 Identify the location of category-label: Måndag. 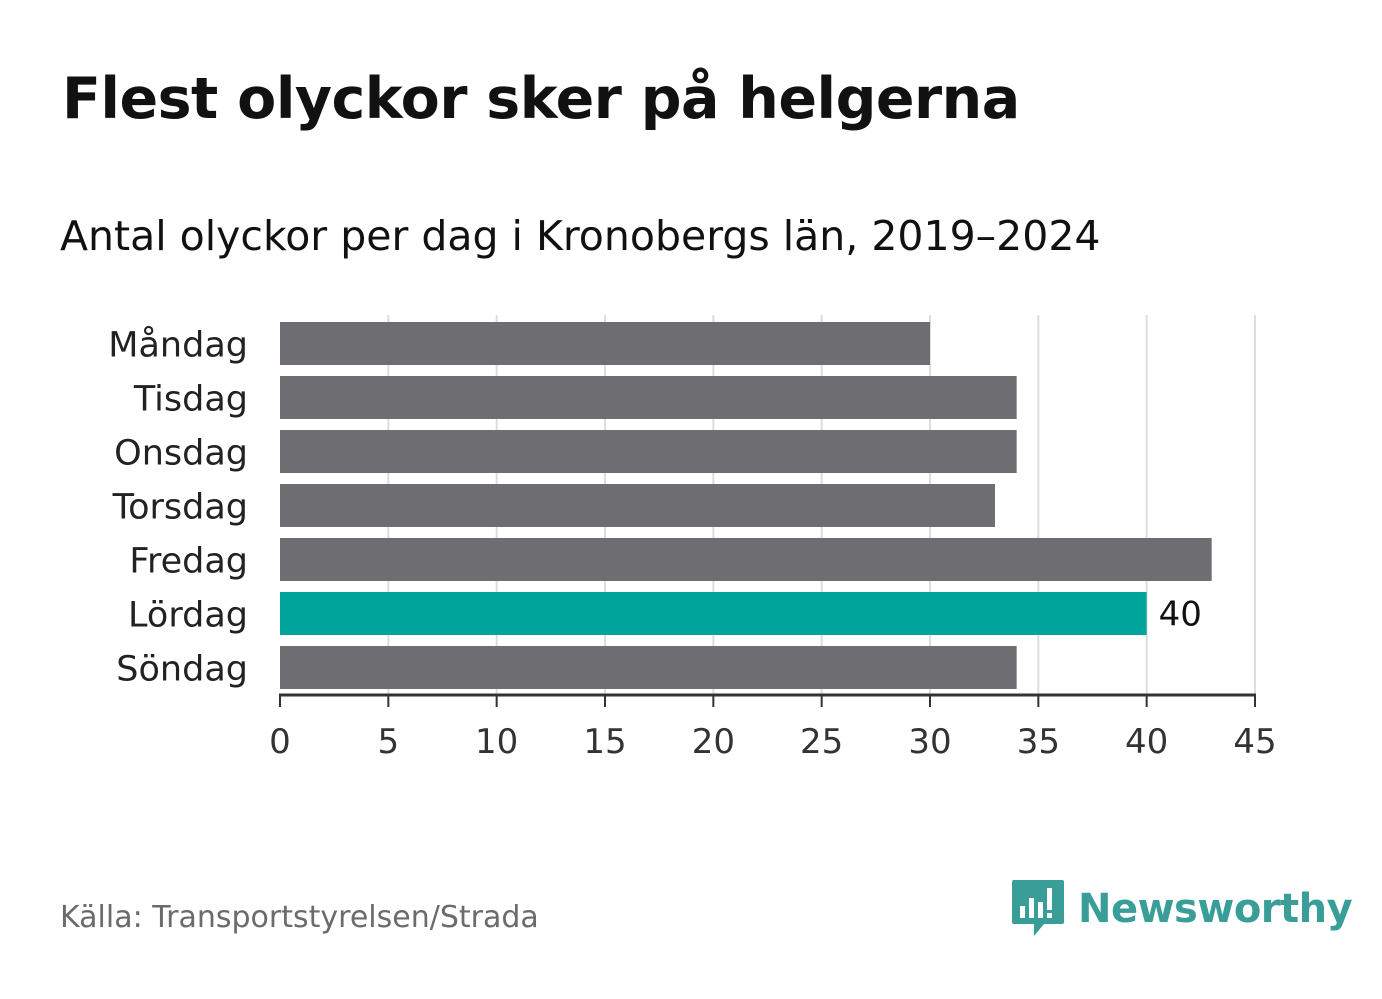
(178, 345).